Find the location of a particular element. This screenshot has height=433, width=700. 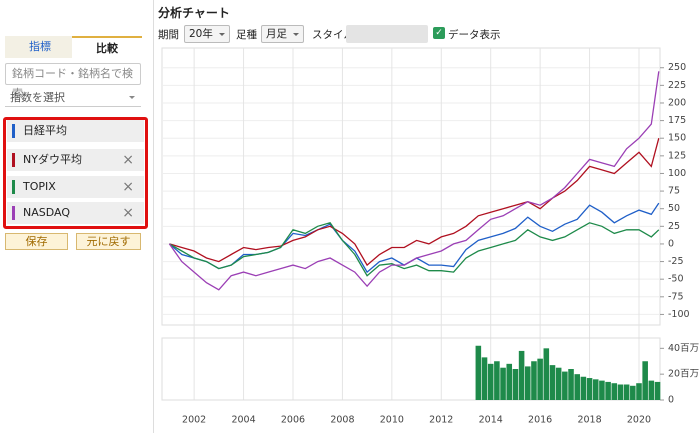

period-select: 20年 is located at coordinates (207, 34).